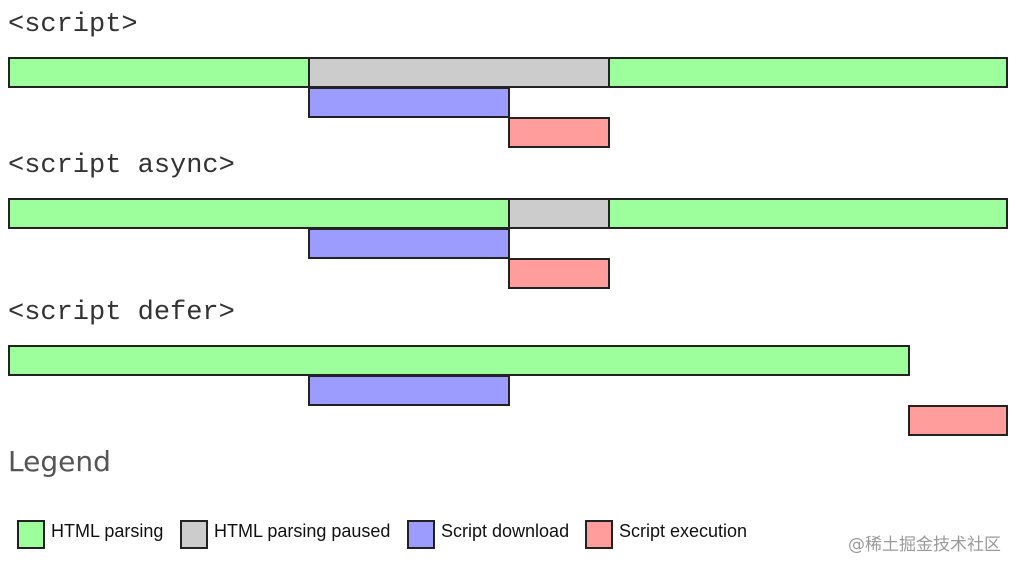  Describe the element at coordinates (505, 531) in the screenshot. I see `legend-label: Script download` at that location.